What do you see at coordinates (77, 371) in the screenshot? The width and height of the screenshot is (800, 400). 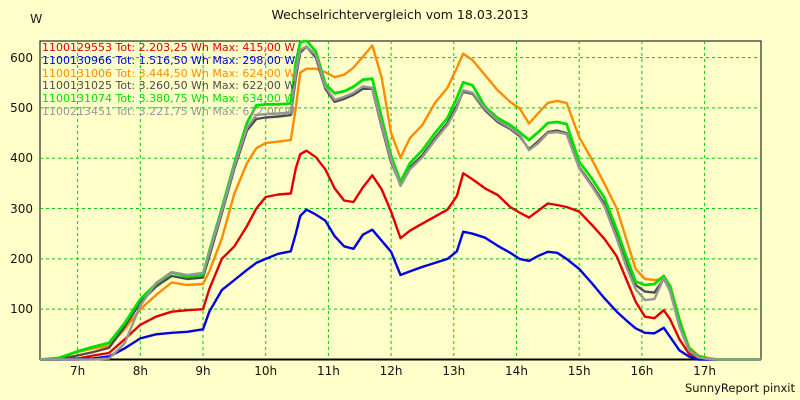 I see `x-tick-label: 7h` at bounding box center [77, 371].